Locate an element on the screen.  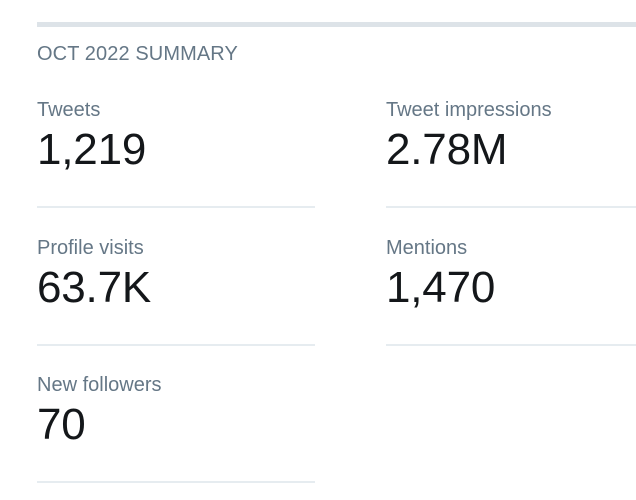
tweets-label: Tweets is located at coordinates (69, 110).